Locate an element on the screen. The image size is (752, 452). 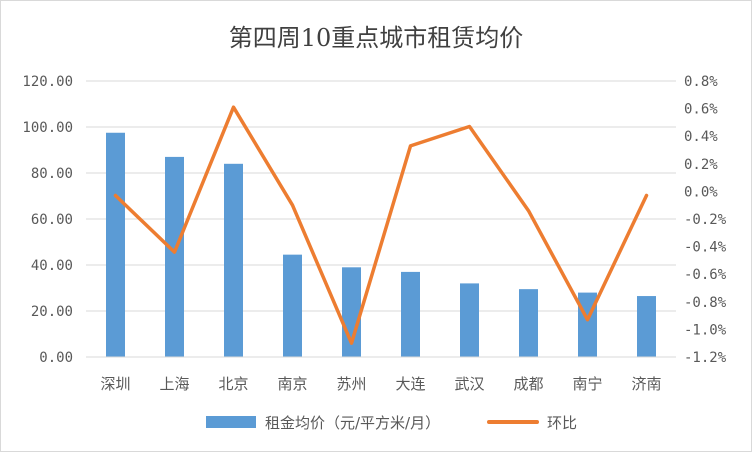
legend-line-label: 环比 is located at coordinates (562, 423).